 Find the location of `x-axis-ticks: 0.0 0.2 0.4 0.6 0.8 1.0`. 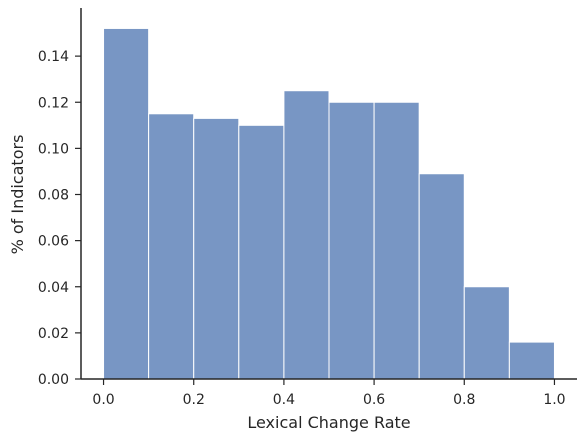

x-axis-ticks: 0.0 0.2 0.4 0.6 0.8 1.0 is located at coordinates (329, 393).